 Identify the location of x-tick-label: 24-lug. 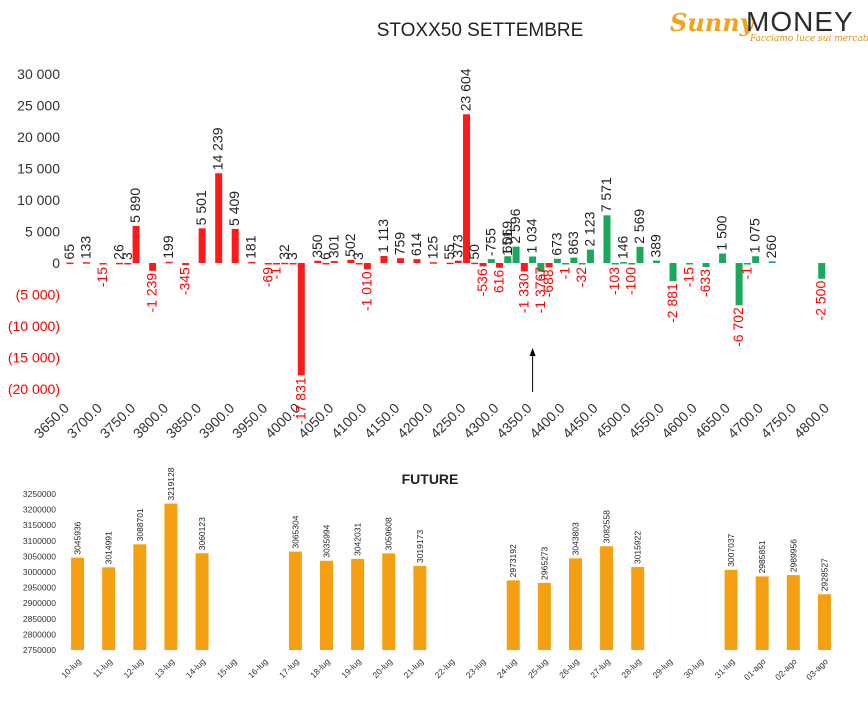
(507, 668).